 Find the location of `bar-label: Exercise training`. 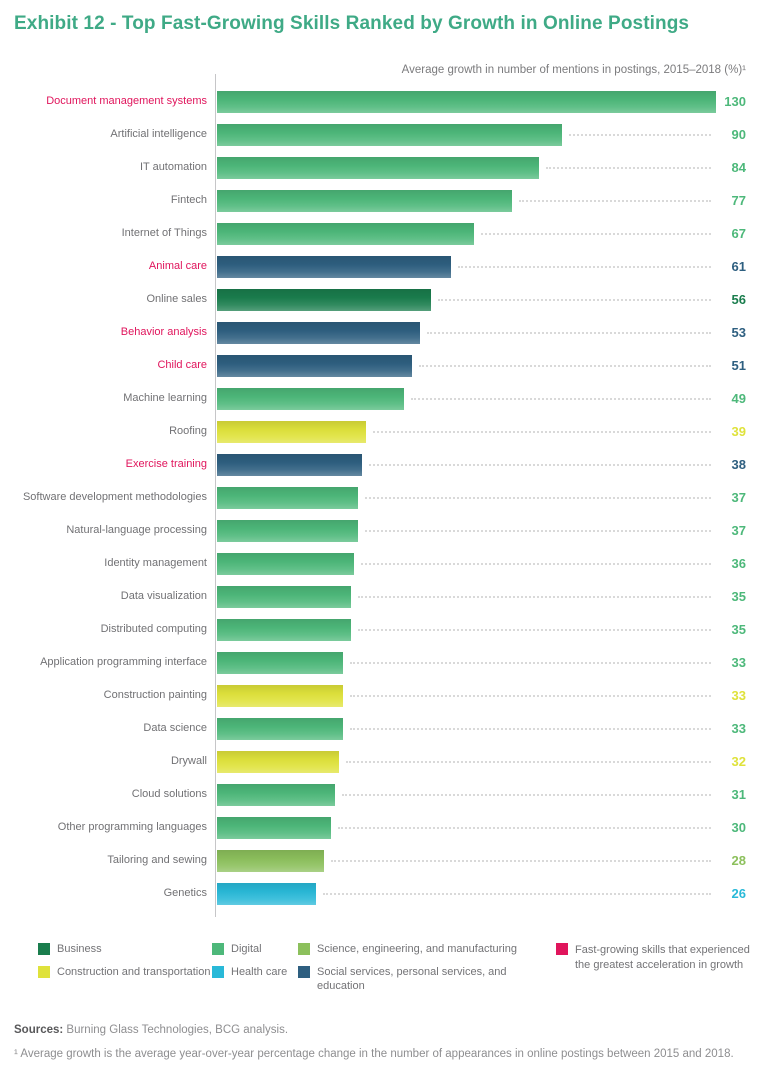

bar-label: Exercise training is located at coordinates (166, 464).